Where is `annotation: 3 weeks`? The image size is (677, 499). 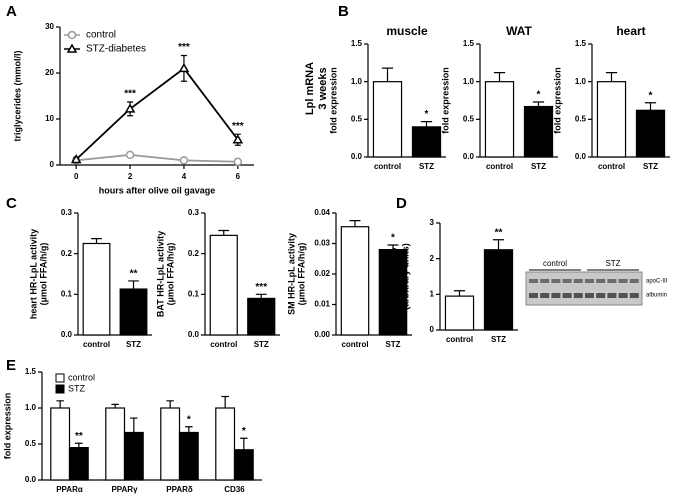 annotation: 3 weeks is located at coordinates (323, 88).